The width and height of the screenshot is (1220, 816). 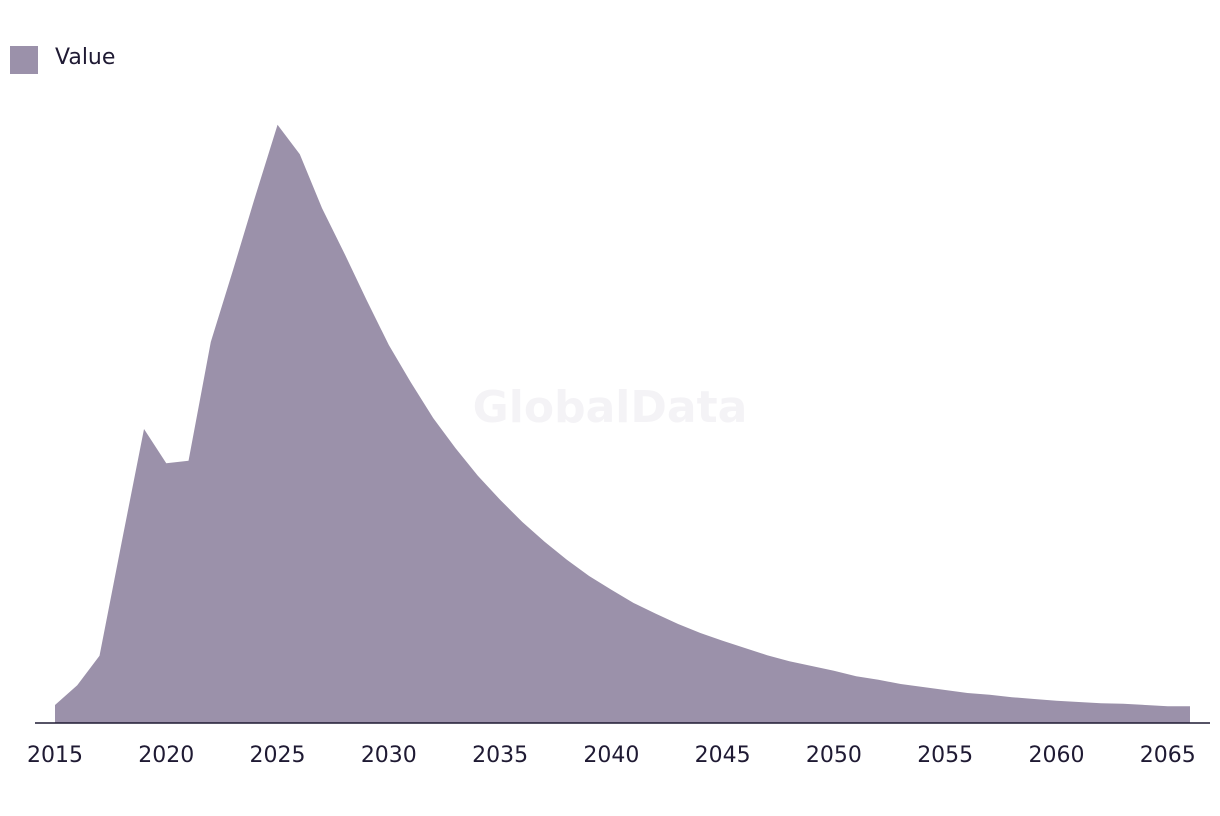 What do you see at coordinates (611, 755) in the screenshot?
I see `x-tick-label: 2040` at bounding box center [611, 755].